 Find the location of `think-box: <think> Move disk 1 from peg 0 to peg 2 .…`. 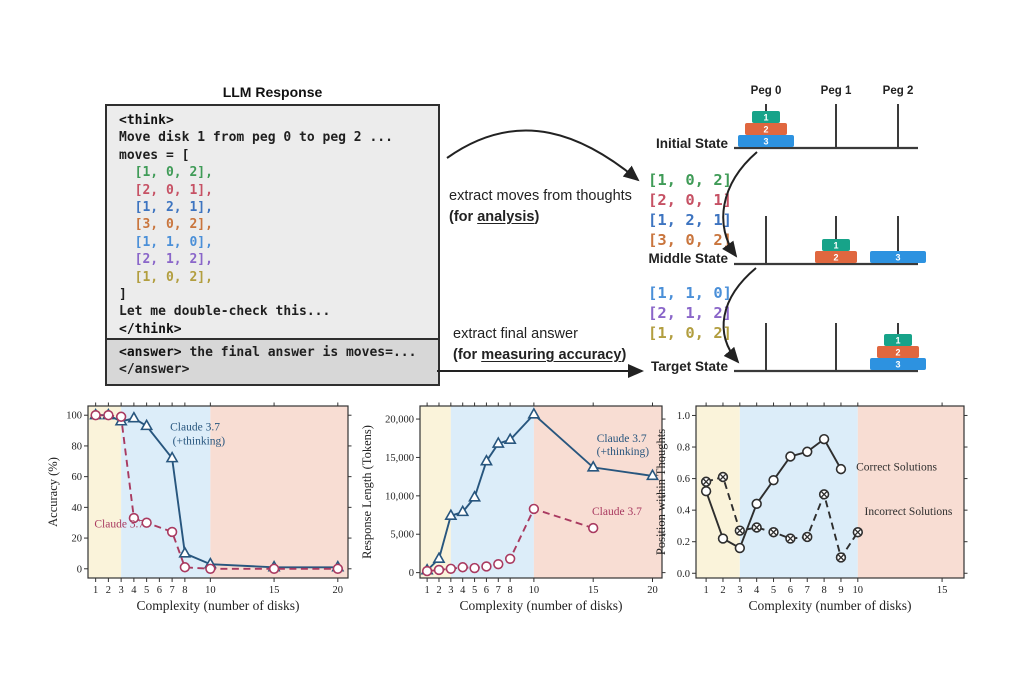

think-box: <think> Move disk 1 from peg 0 to peg 2 .… is located at coordinates (272, 222).